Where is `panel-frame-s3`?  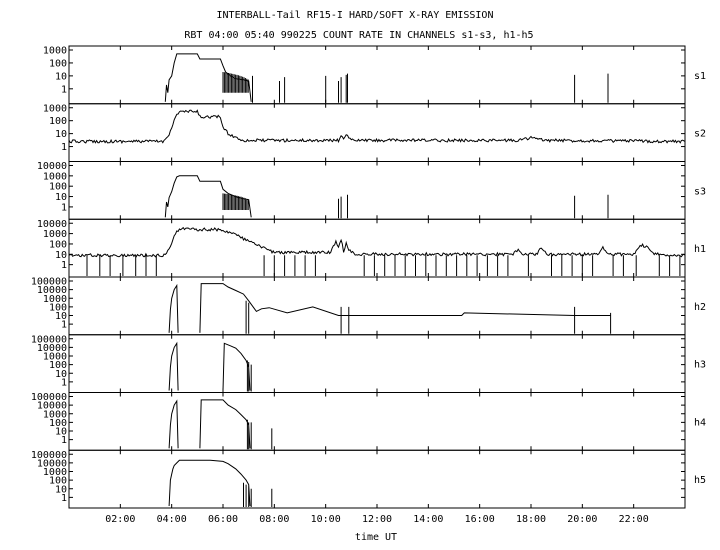
panel-frame-s3 is located at coordinates (377, 190).